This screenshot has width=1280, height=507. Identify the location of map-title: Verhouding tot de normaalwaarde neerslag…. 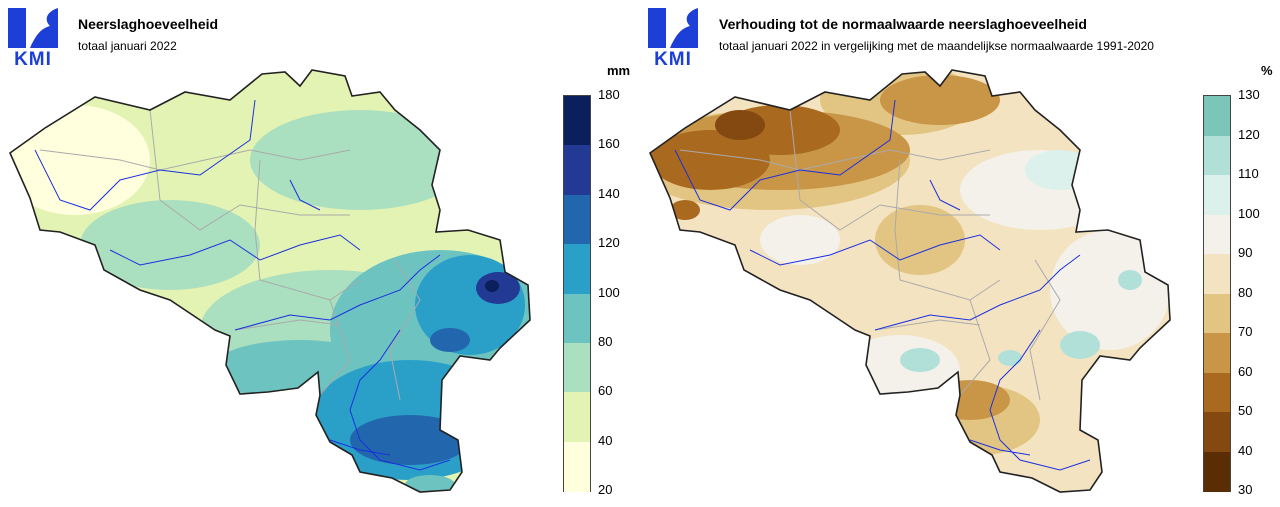
(903, 24).